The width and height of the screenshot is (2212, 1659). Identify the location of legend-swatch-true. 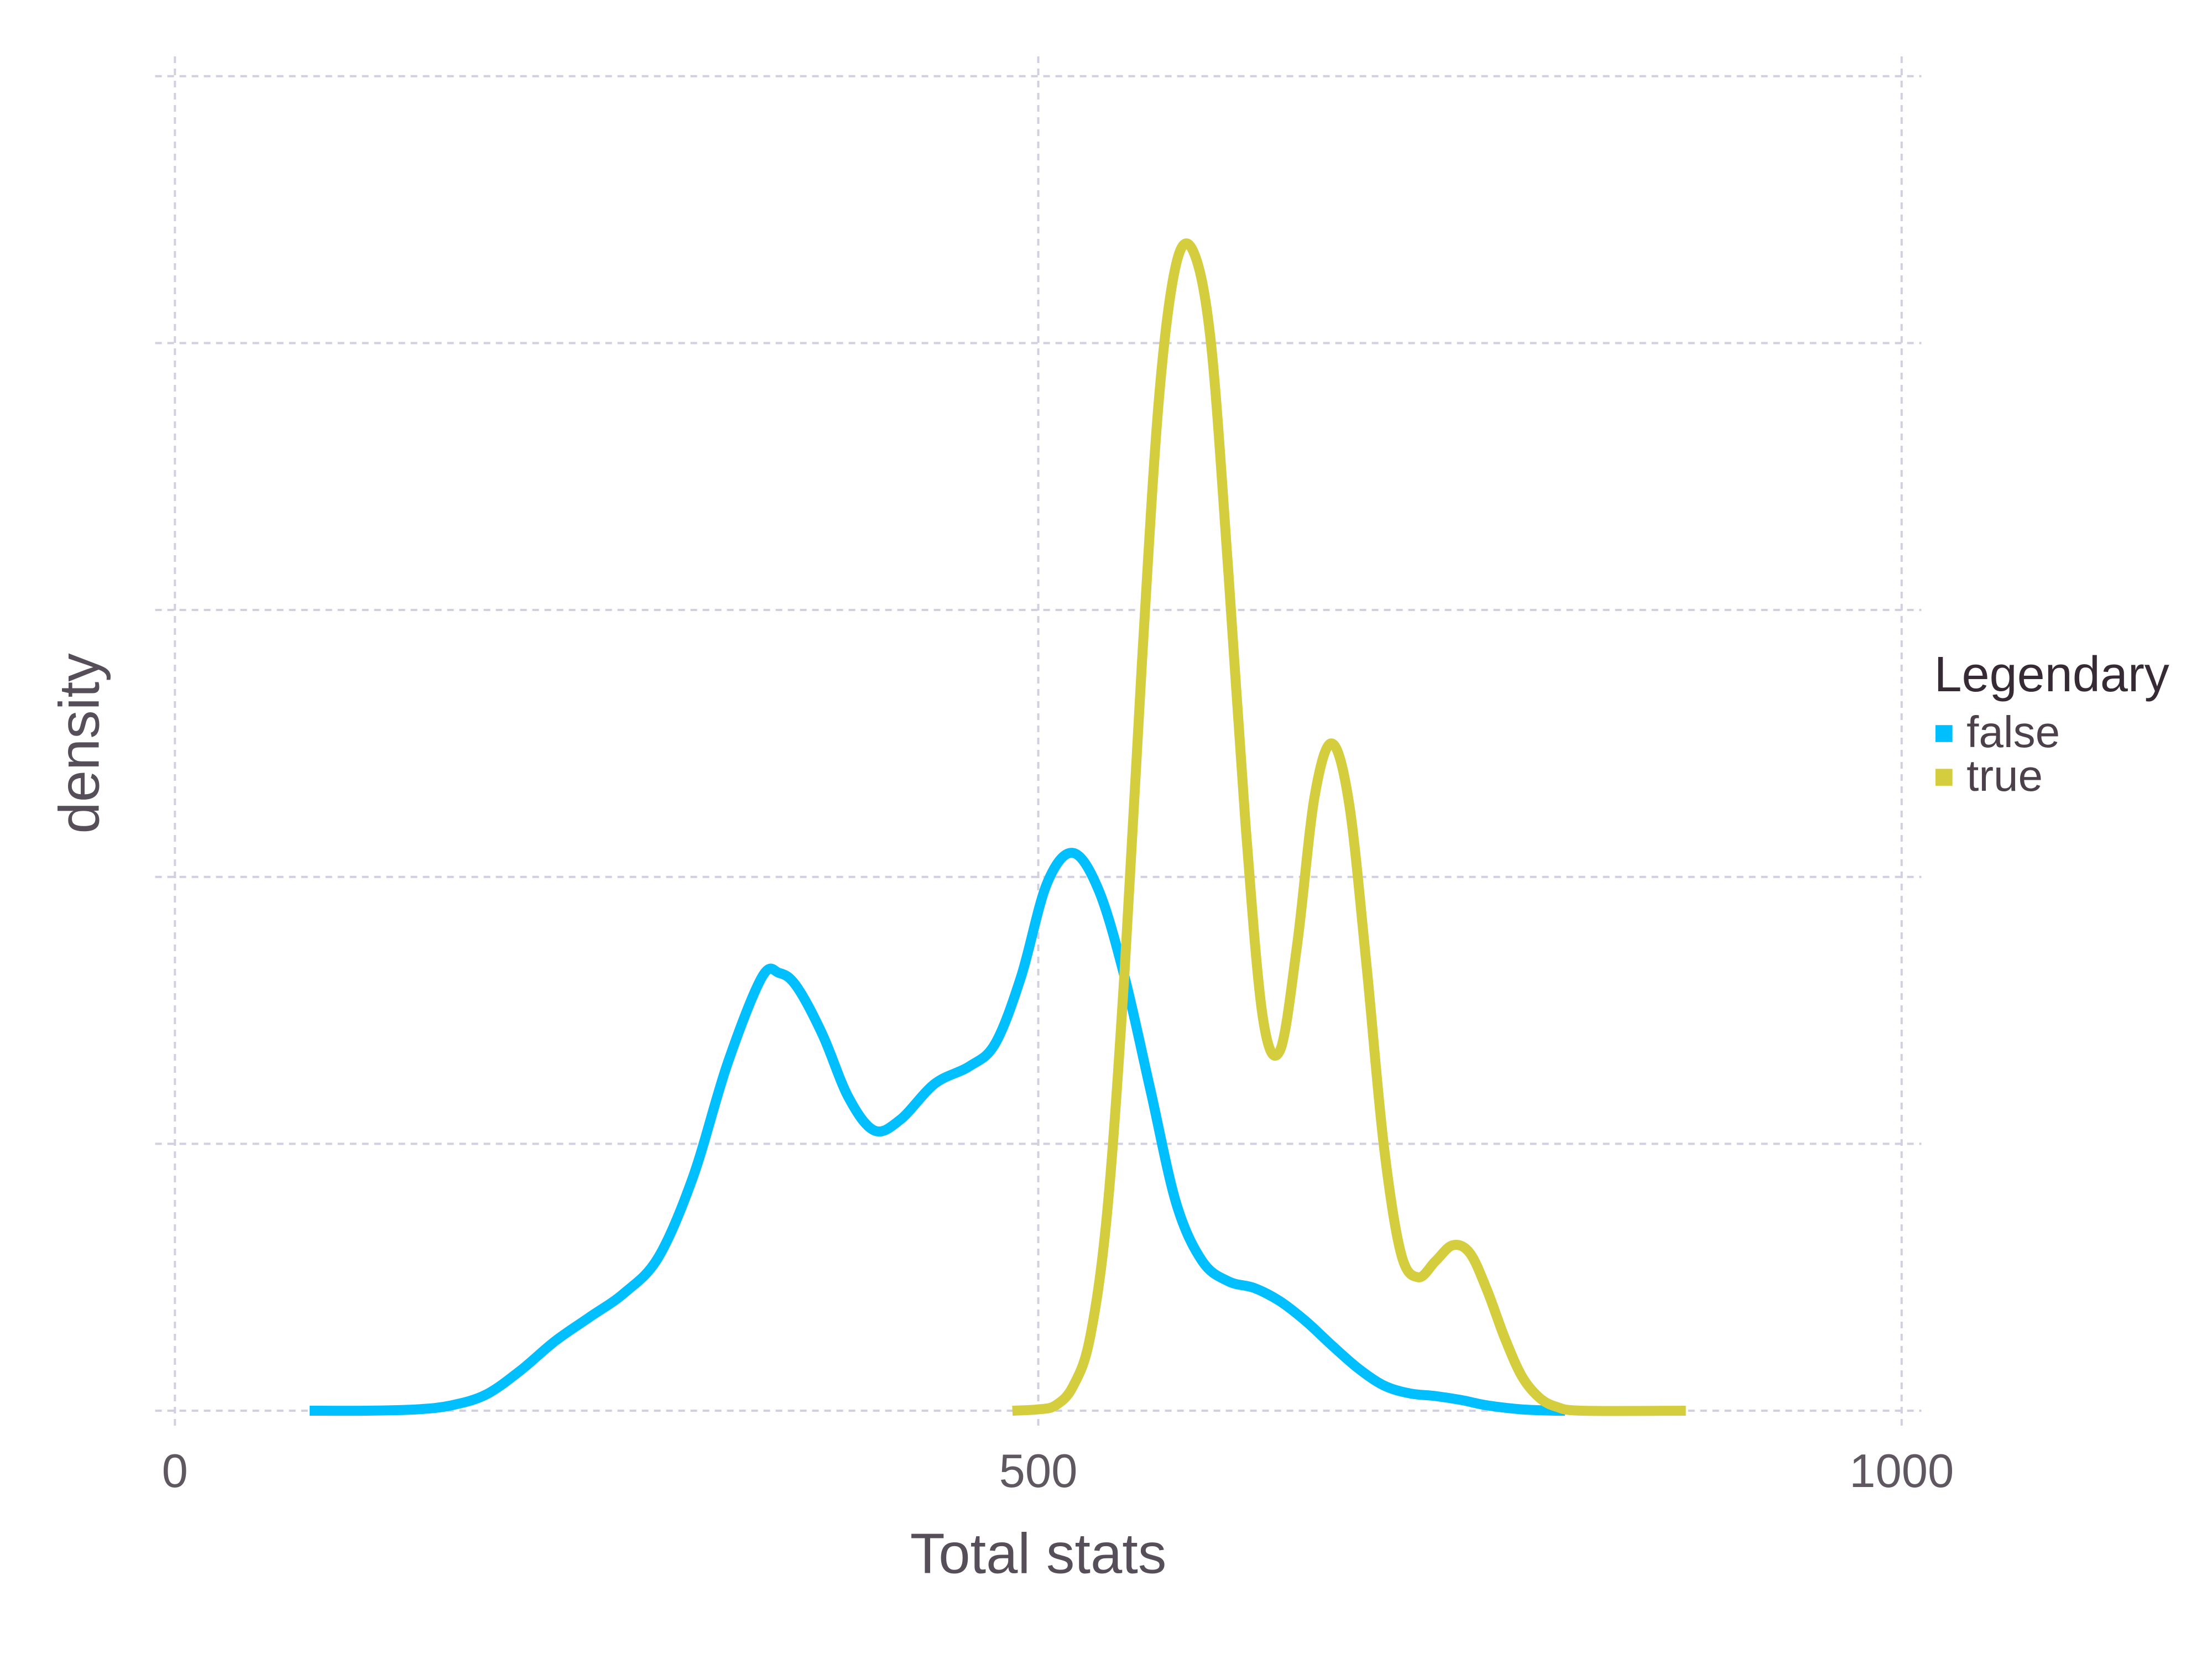
(1945, 778).